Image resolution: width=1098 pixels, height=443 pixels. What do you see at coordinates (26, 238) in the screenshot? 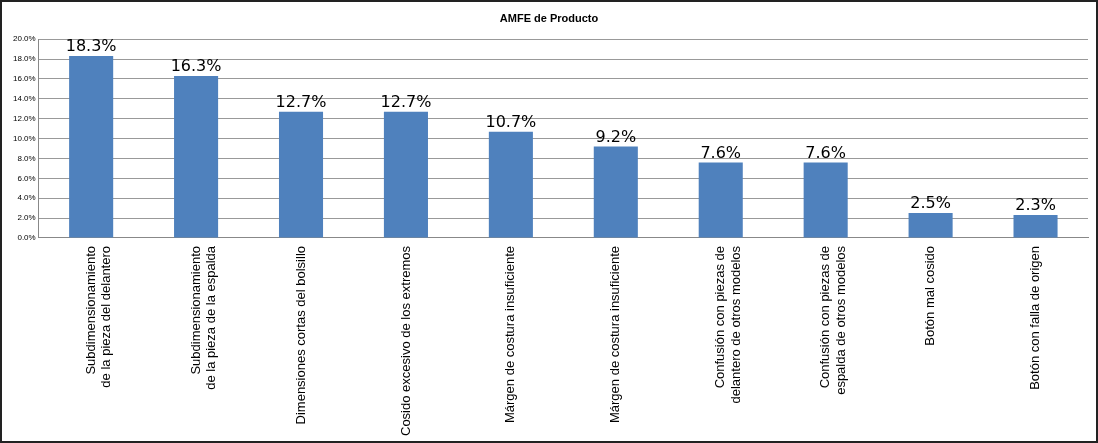
I see `y-tick-label: 0.0%` at bounding box center [26, 238].